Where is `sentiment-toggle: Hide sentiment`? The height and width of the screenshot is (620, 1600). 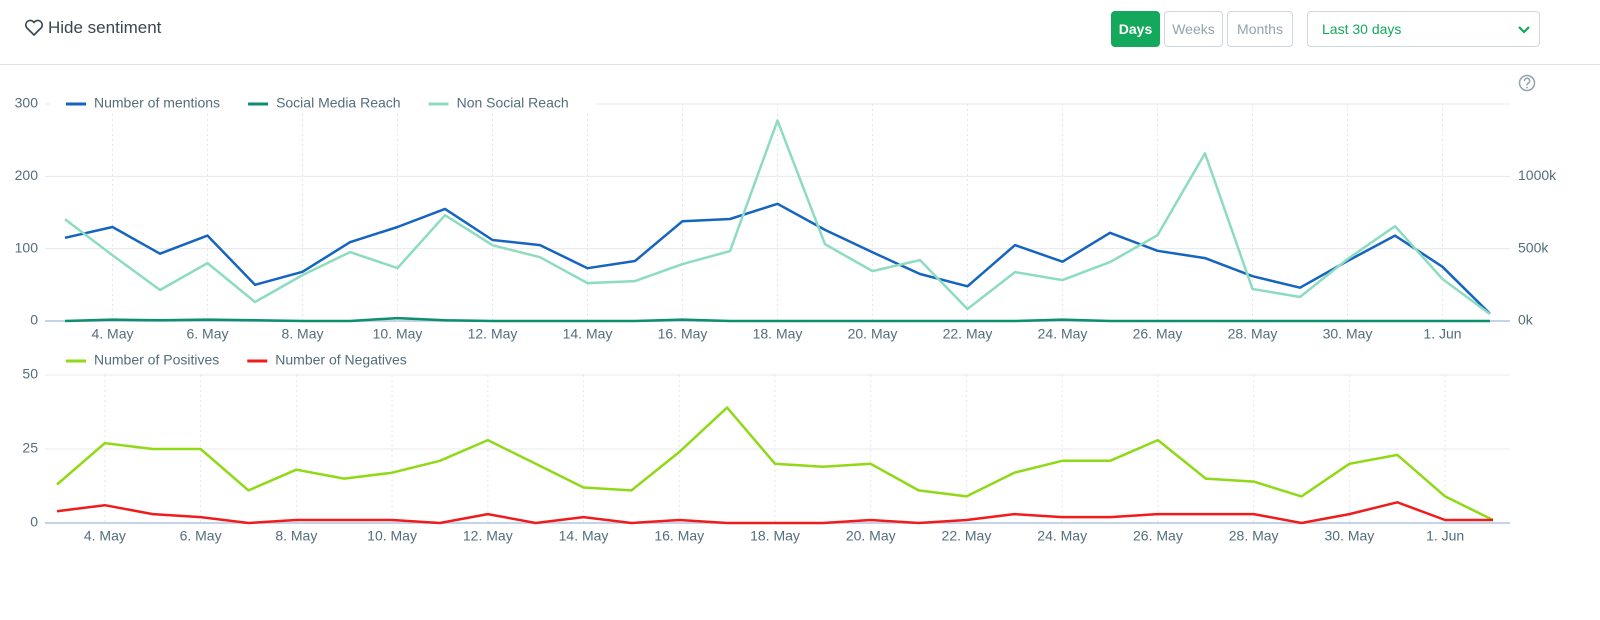 sentiment-toggle: Hide sentiment is located at coordinates (92, 28).